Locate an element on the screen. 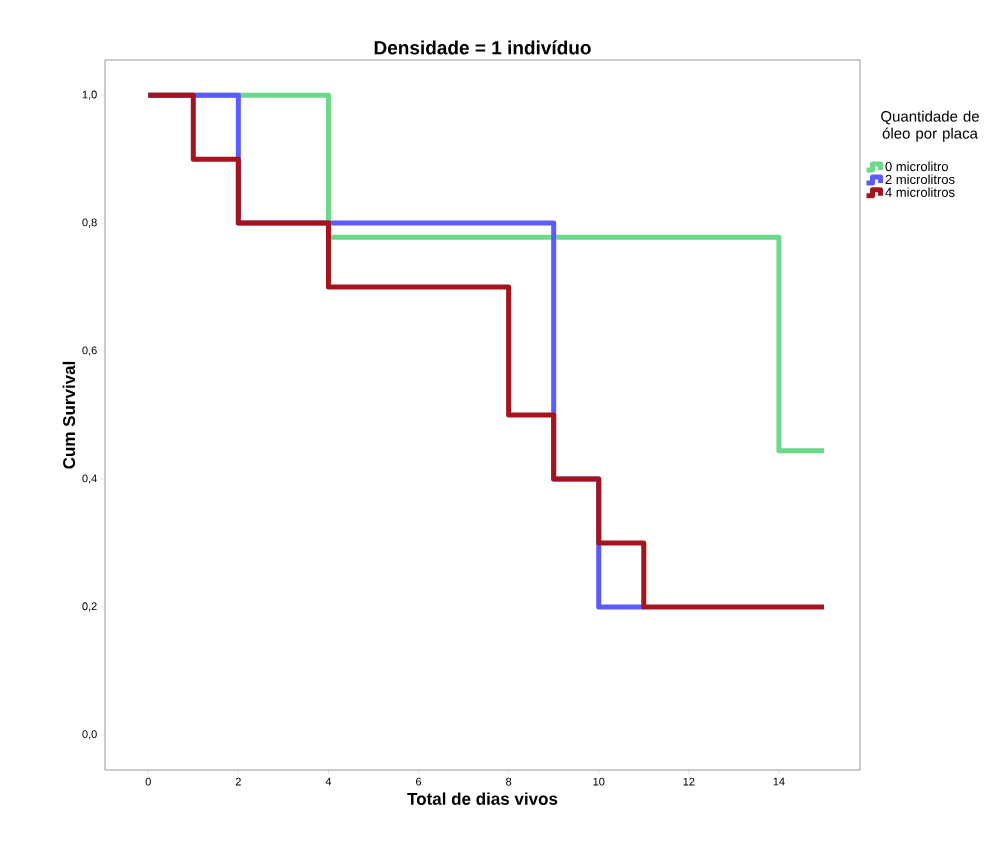 This screenshot has height=847, width=1003. x-tick-label: 2 is located at coordinates (238, 781).